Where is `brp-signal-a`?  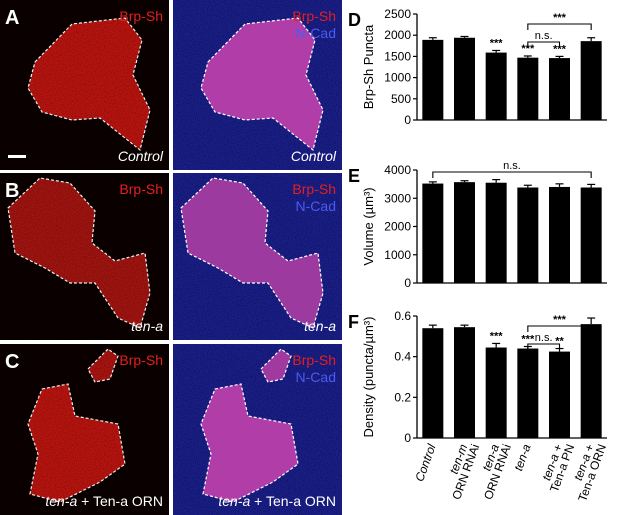
brp-signal-a is located at coordinates (84, 85).